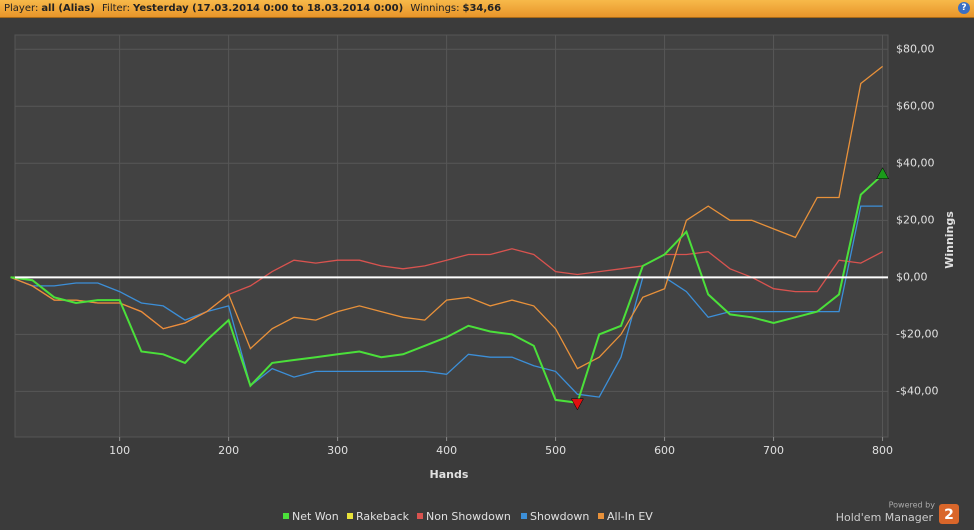  Describe the element at coordinates (915, 219) in the screenshot. I see `y-tick-label: $20,00` at that location.